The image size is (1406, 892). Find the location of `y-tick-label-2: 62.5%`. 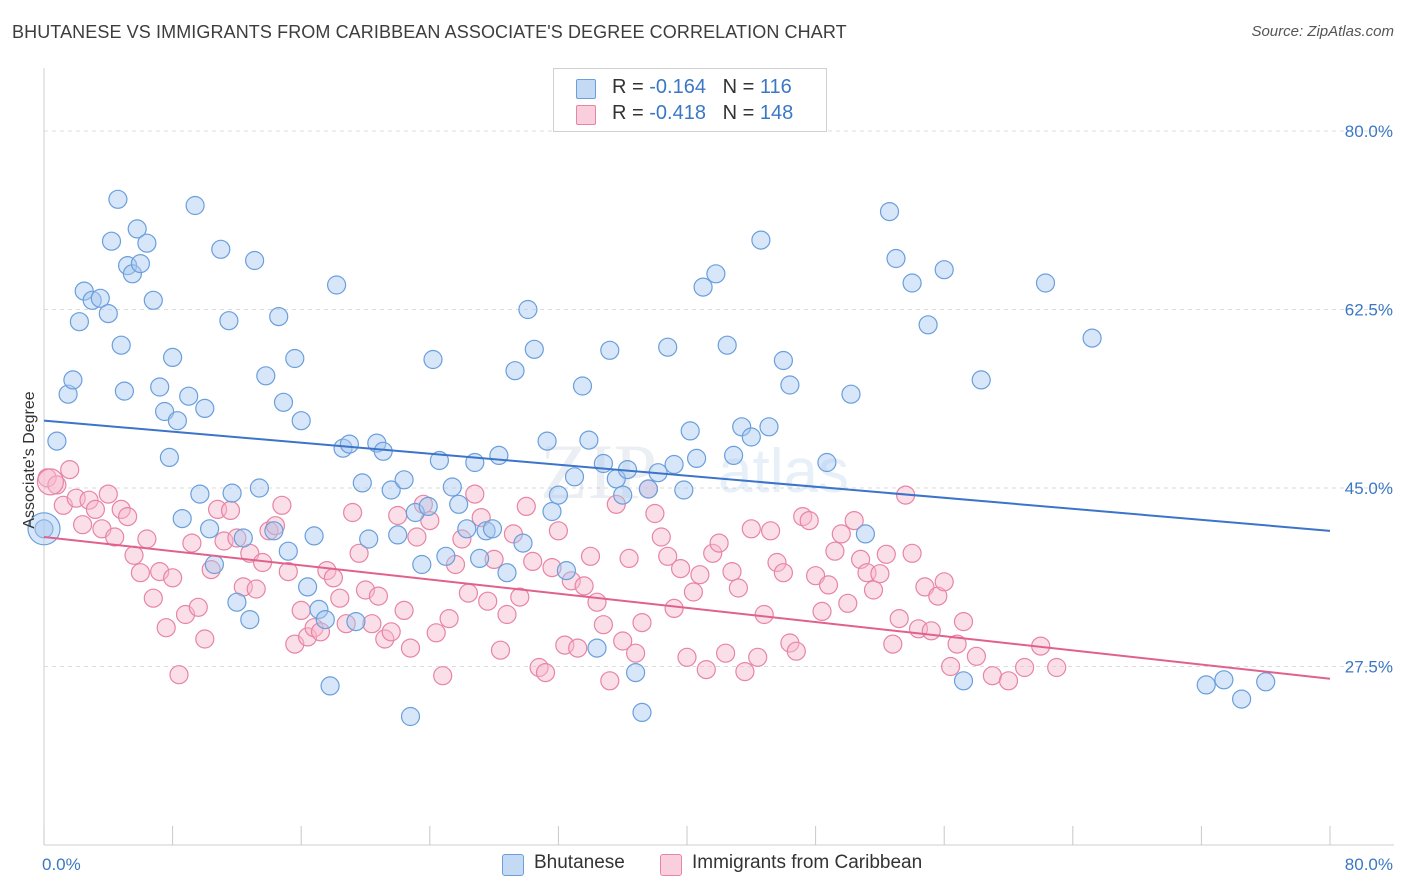

y-tick-label-2: 62.5% is located at coordinates (1369, 310).